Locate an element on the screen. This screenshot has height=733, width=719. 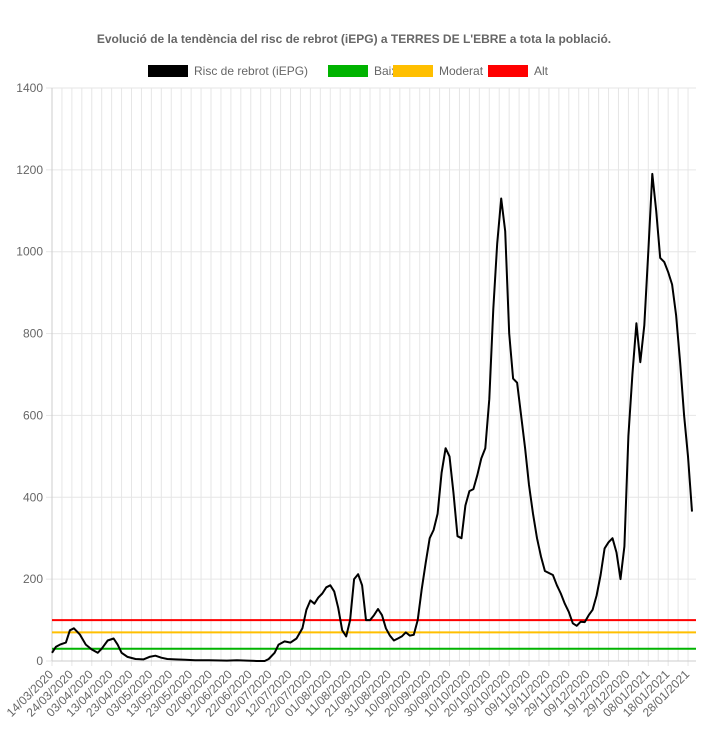
y-axis: 0 200 400 600 800 1000 1200 1400 is located at coordinates (29, 374).